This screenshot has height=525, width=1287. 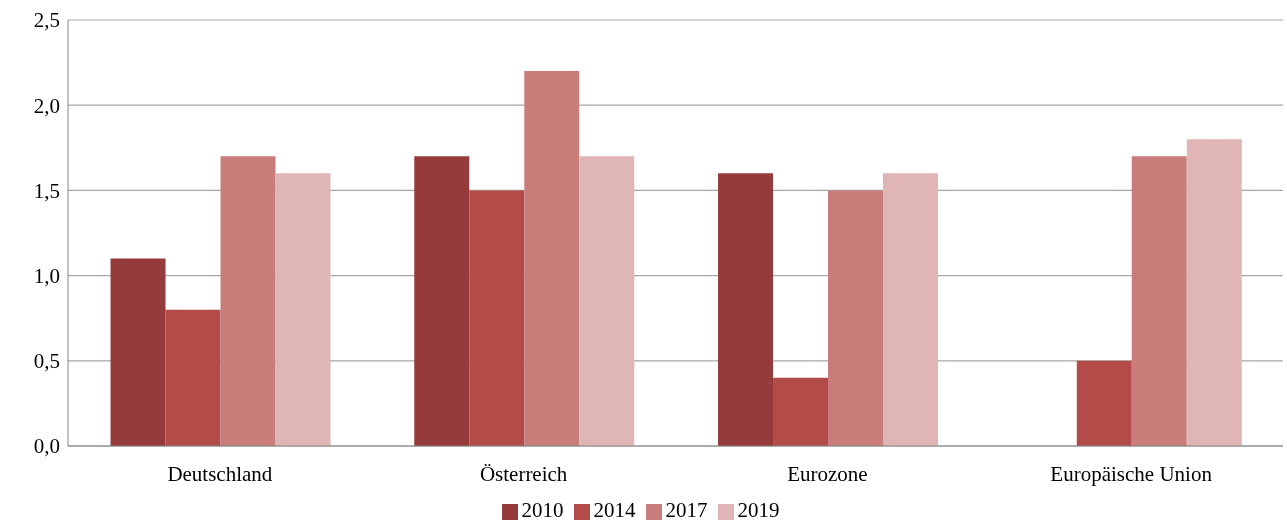 I want to click on legend-label: 2014, so click(x=614, y=510).